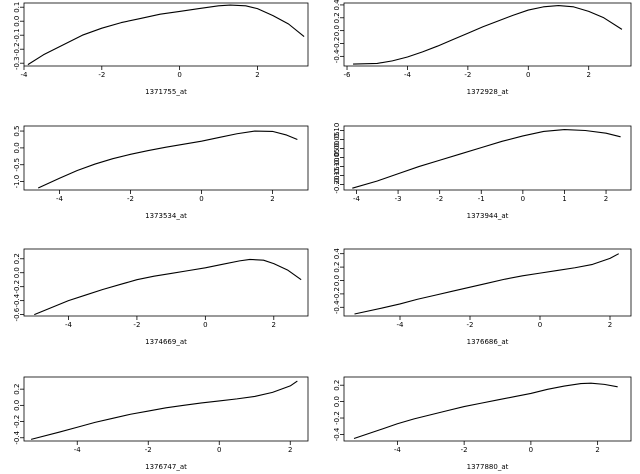 The height and width of the screenshot is (474, 640). I want to click on x-axis-label: 1372928_at, so click(488, 92).